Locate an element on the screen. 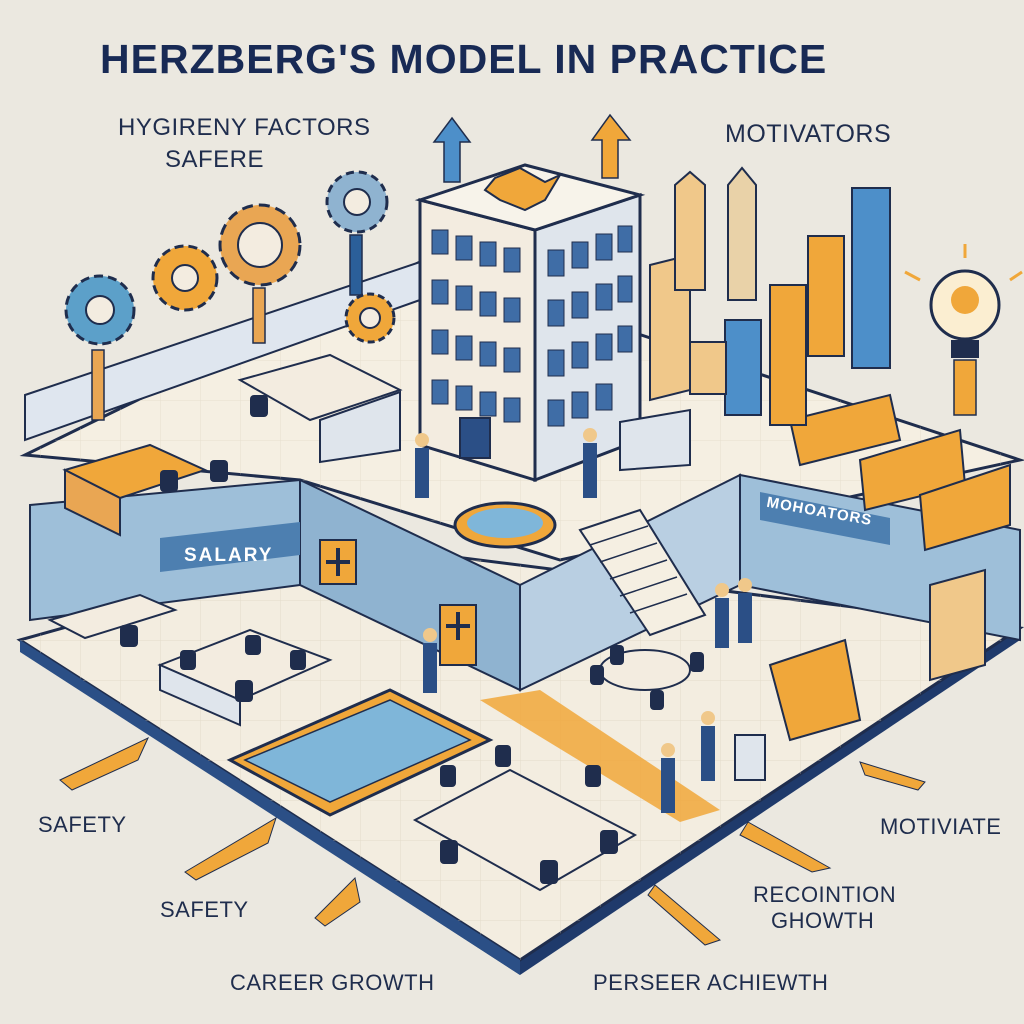  walkway is located at coordinates (600, 756).